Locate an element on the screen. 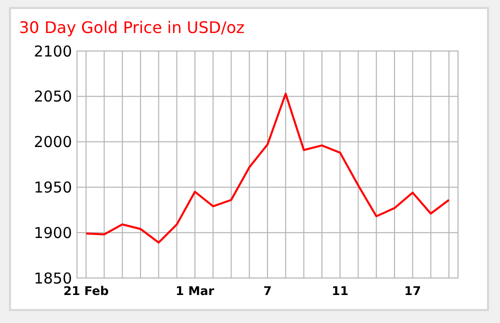 Image resolution: width=500 pixels, height=323 pixels. x-tick-label: 11 is located at coordinates (340, 291).